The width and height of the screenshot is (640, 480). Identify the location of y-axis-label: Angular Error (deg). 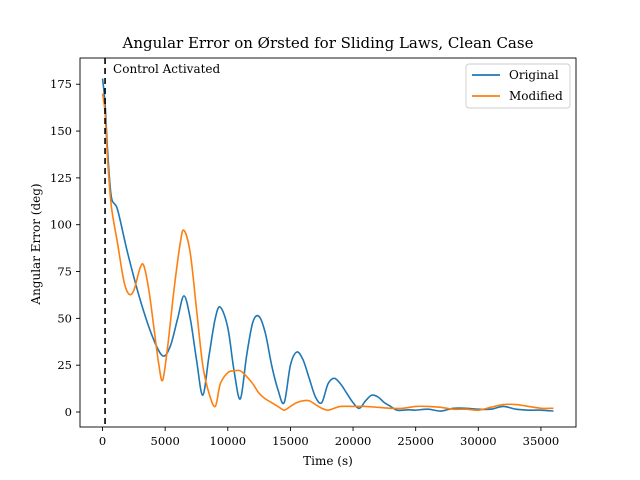
(36, 244).